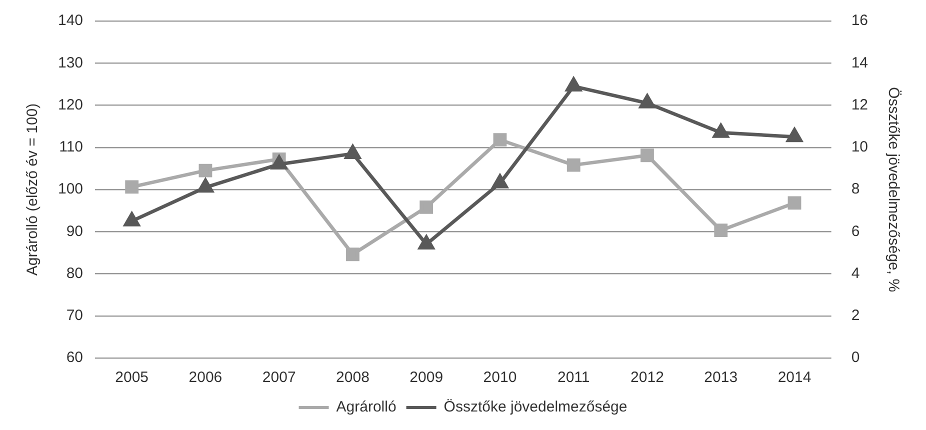 The width and height of the screenshot is (926, 430). I want to click on legend-label: Össztőke jövedelmezősége, so click(536, 407).